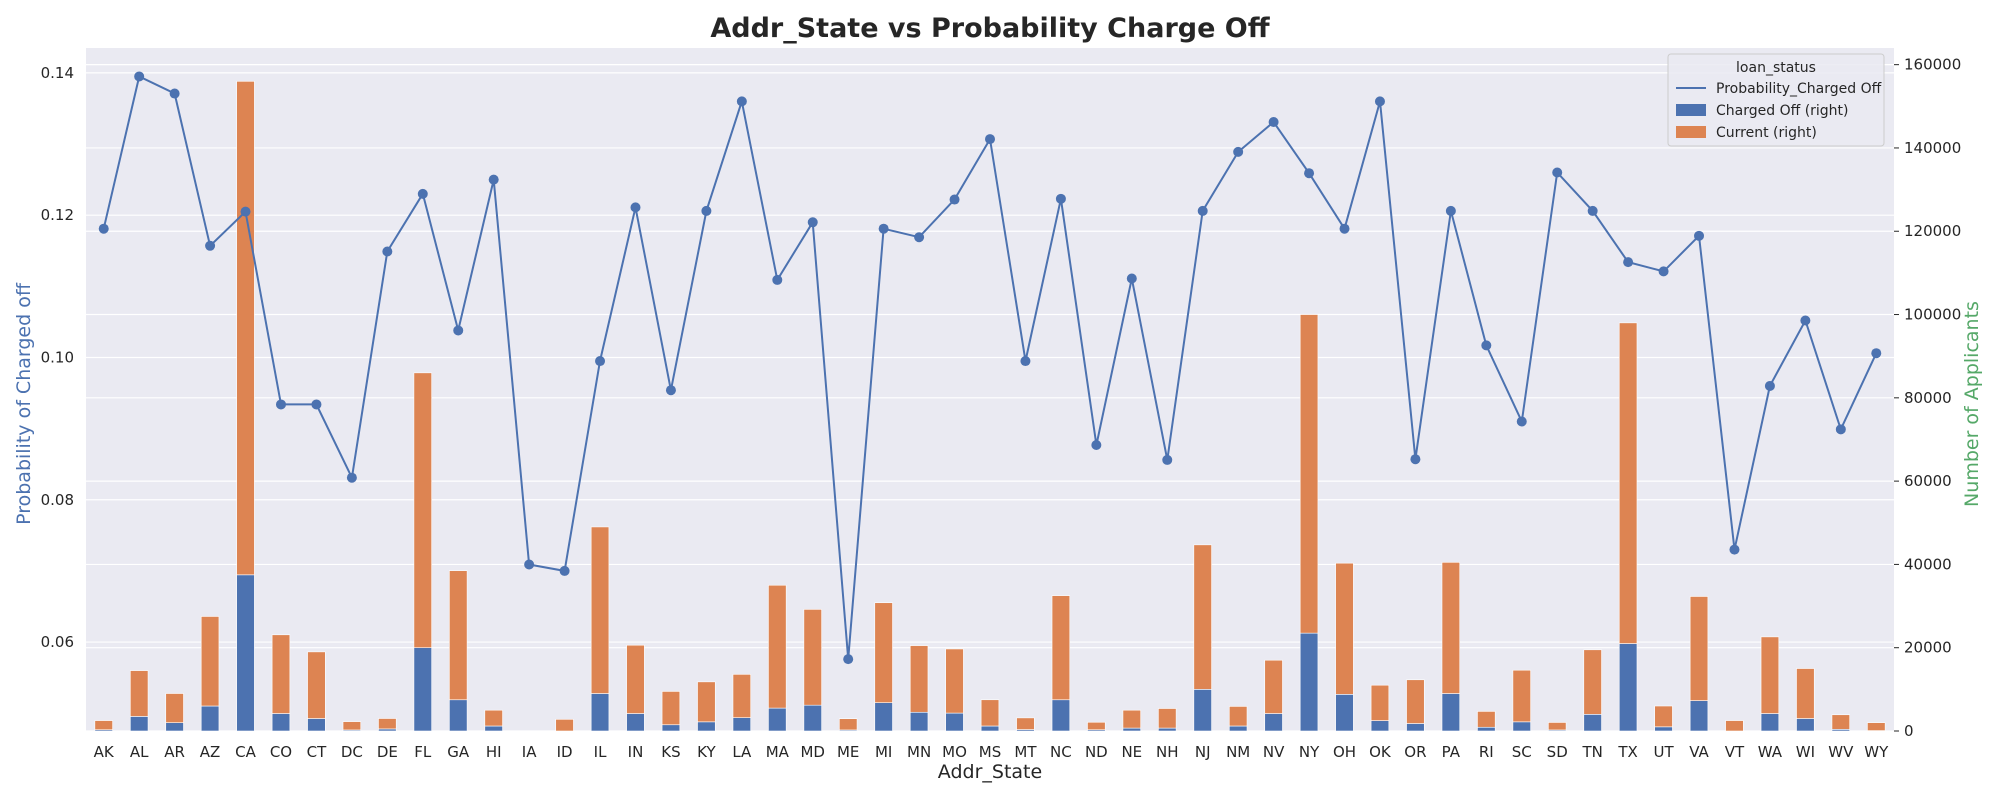 This screenshot has height=800, width=2000. I want to click on x-tick-label: IA, so click(529, 752).